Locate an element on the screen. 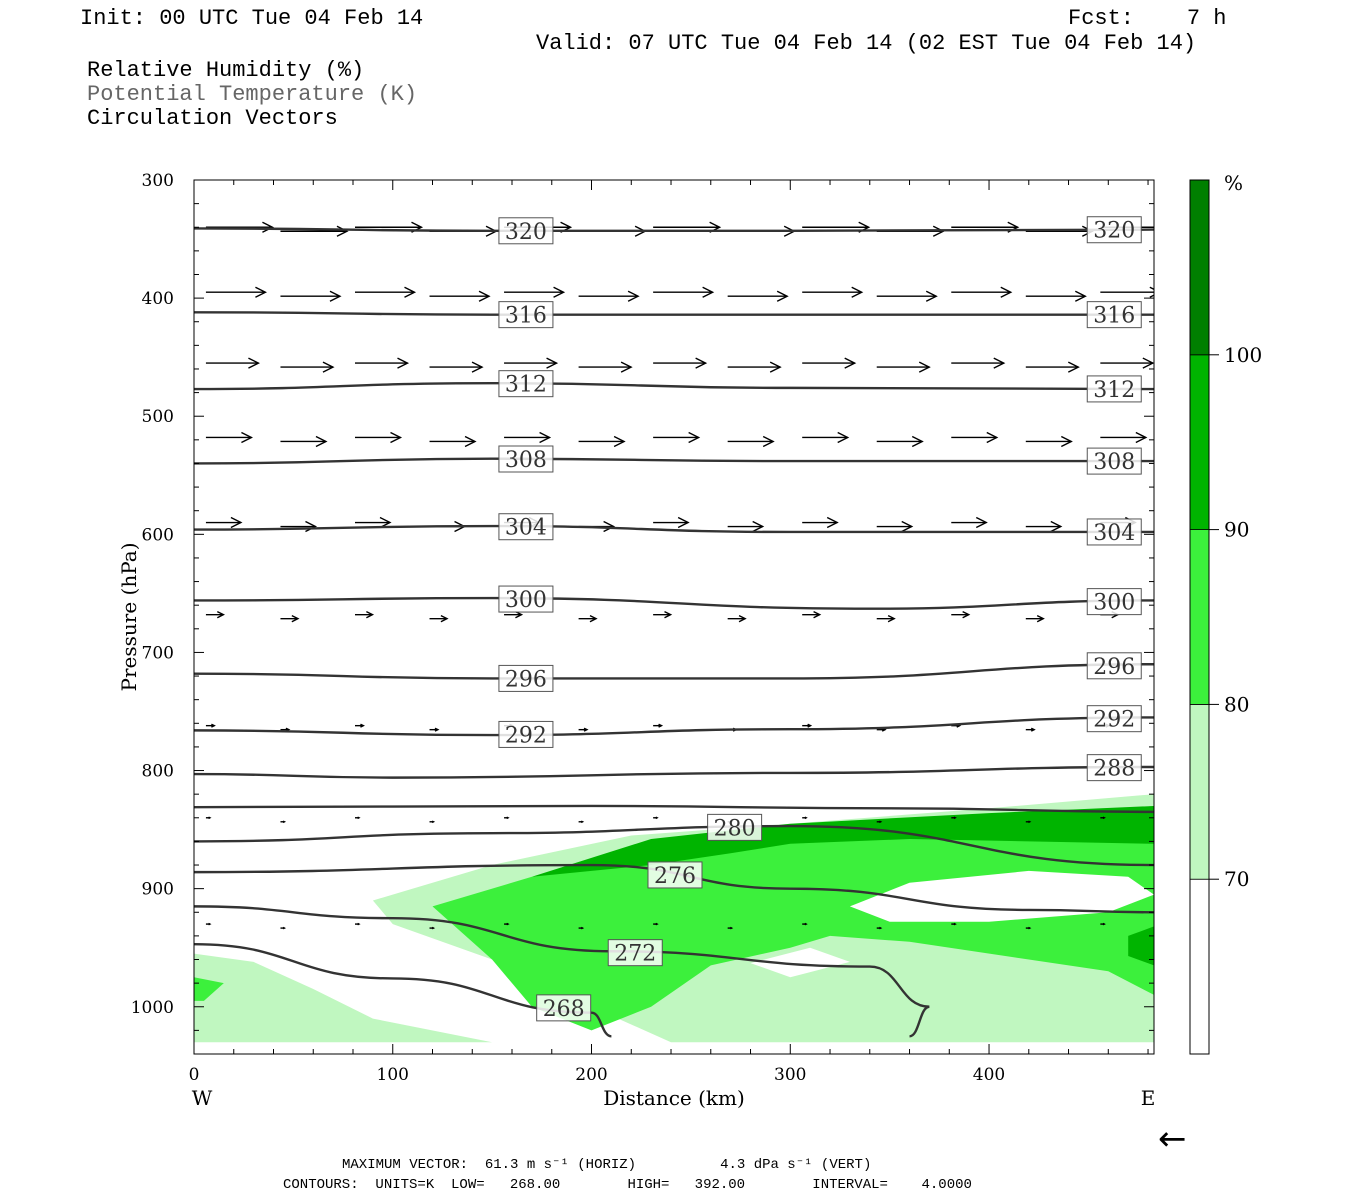 This screenshot has width=1350, height=1200. contour-label-296: 296 is located at coordinates (526, 678).